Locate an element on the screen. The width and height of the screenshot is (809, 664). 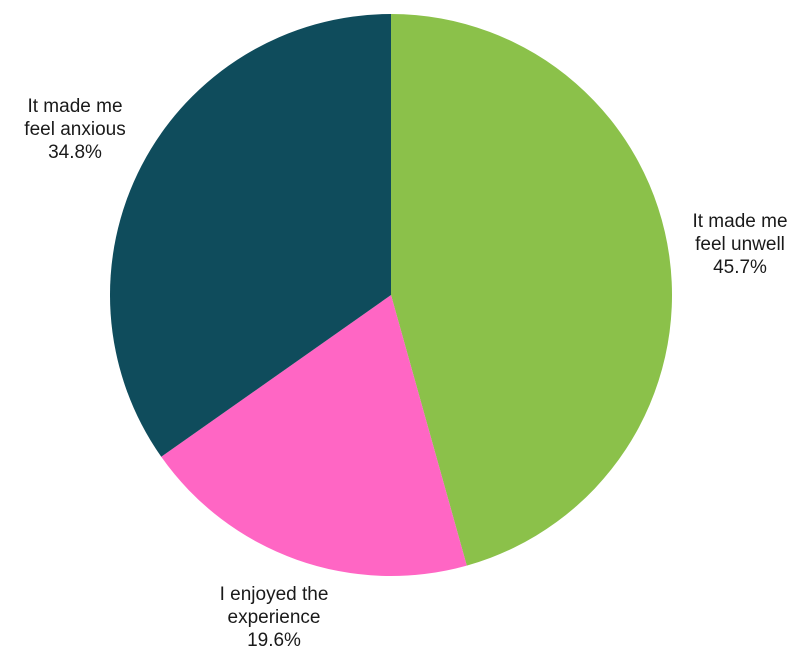
slice-percent-2: 34.8% is located at coordinates (75, 152).